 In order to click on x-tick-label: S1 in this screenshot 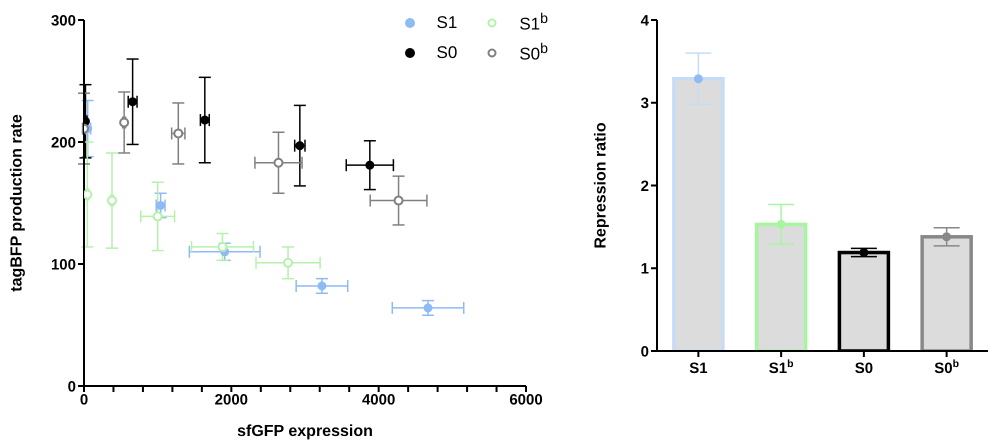, I will do `click(698, 368)`.